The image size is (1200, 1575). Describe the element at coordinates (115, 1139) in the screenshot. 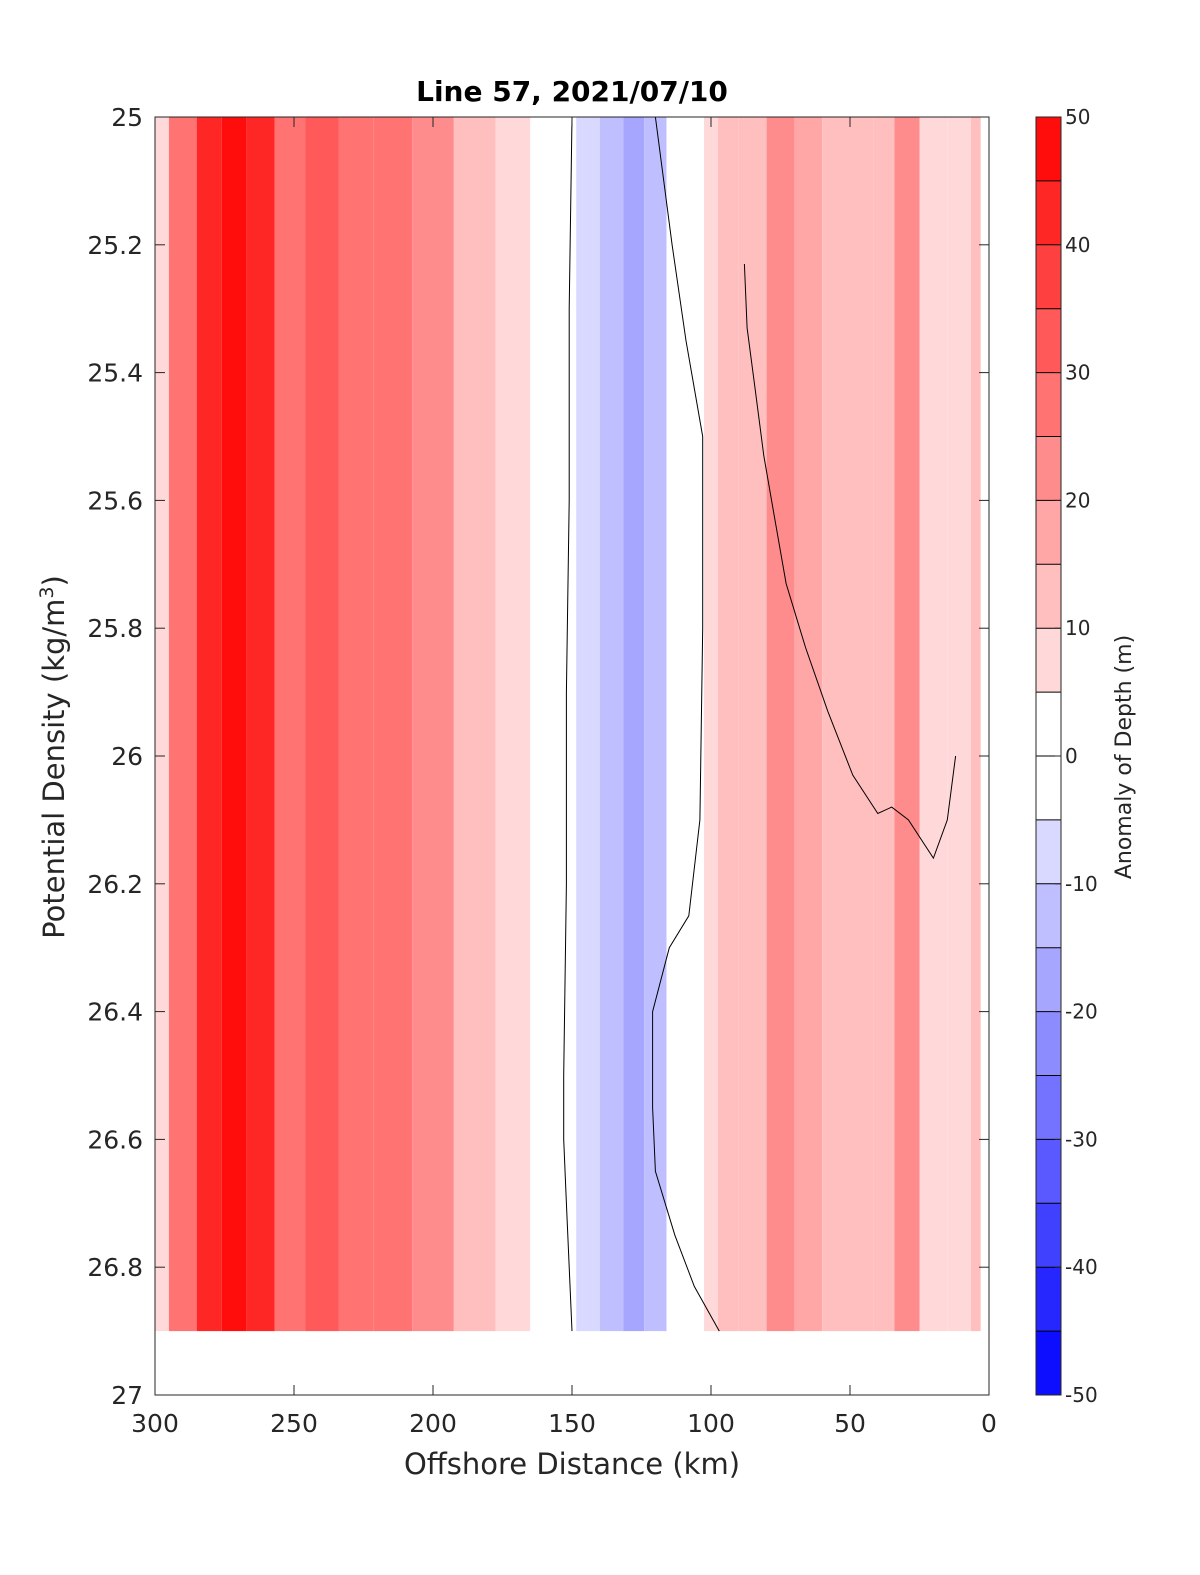

I see `y-tick-label: 26.6` at that location.